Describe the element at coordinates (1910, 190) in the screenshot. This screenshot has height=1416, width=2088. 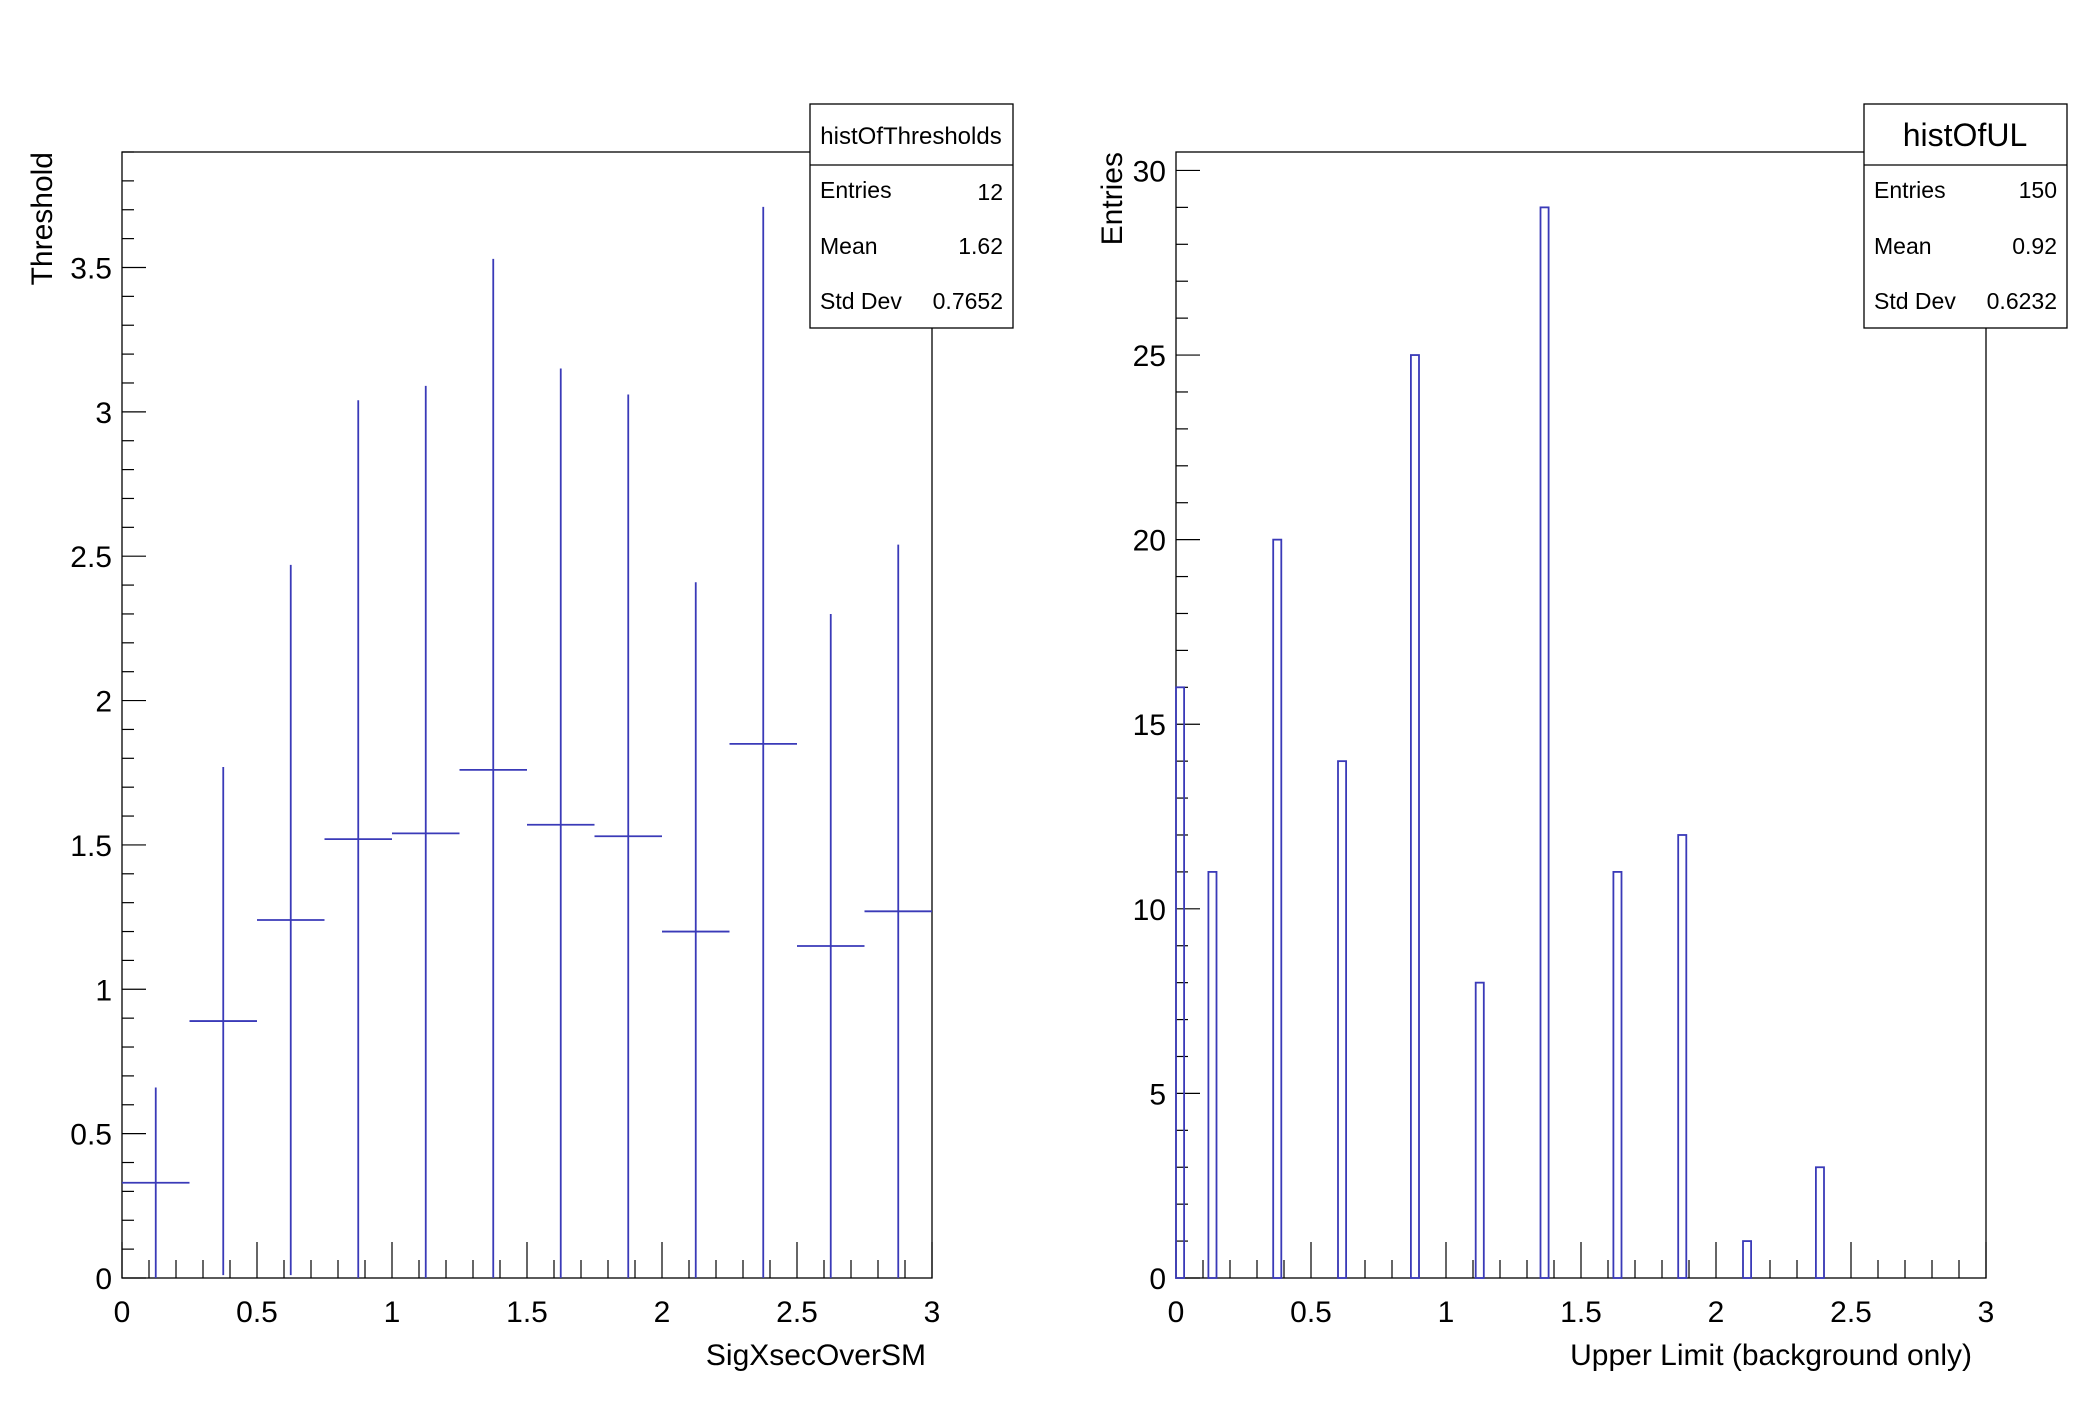
I see `upper-limit-stats-entries-label: Entries` at that location.